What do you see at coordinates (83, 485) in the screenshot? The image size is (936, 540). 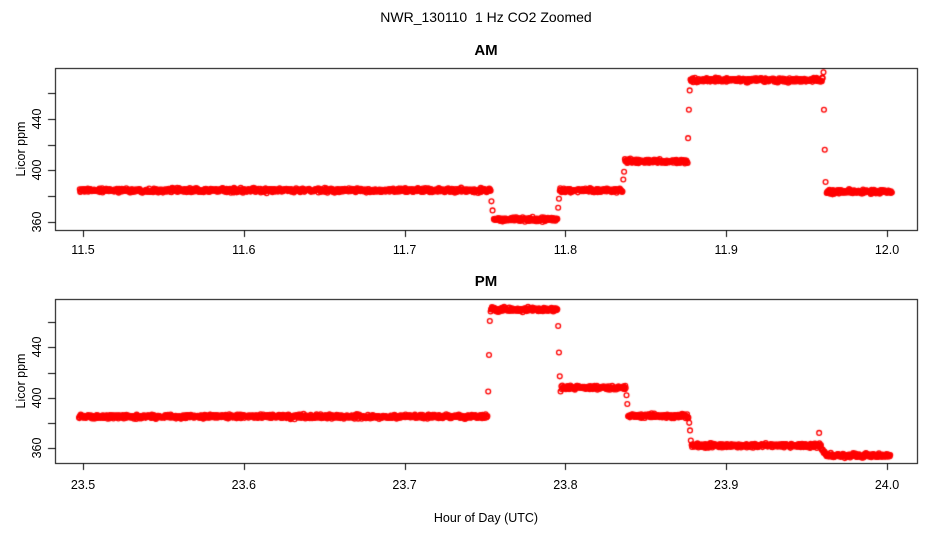 I see `x-tick-label: 23.5` at bounding box center [83, 485].